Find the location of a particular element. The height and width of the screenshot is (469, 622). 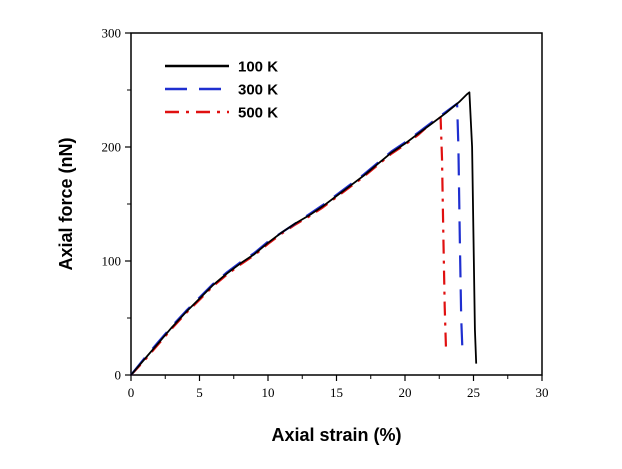

legend-label: 100 K is located at coordinates (258, 67).